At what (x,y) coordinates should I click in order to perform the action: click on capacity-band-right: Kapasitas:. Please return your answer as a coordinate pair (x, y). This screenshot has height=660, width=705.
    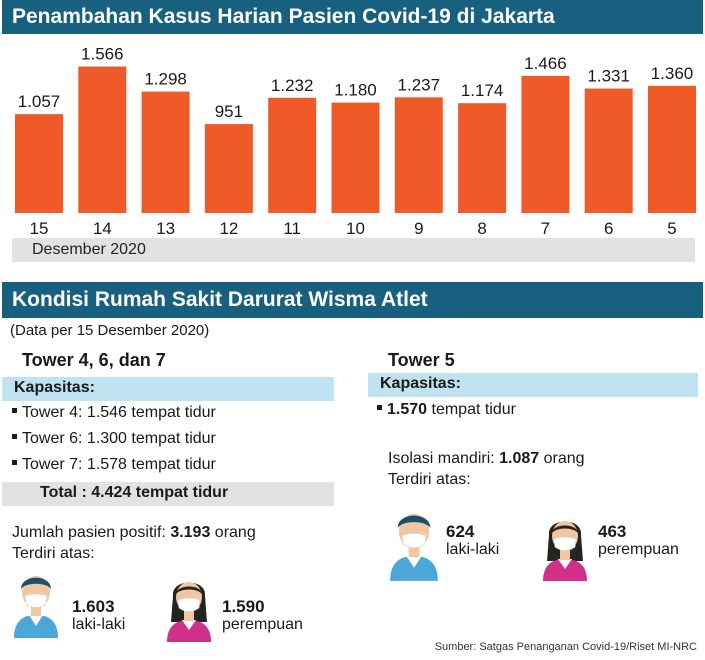
    Looking at the image, I should click on (533, 385).